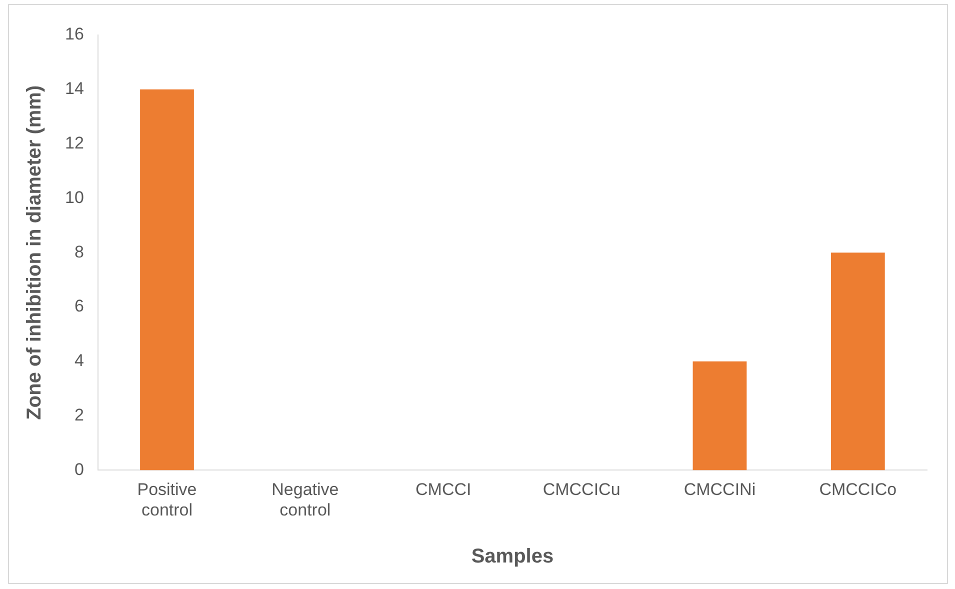  Describe the element at coordinates (305, 500) in the screenshot. I see `x-tick-label: Negative control` at that location.